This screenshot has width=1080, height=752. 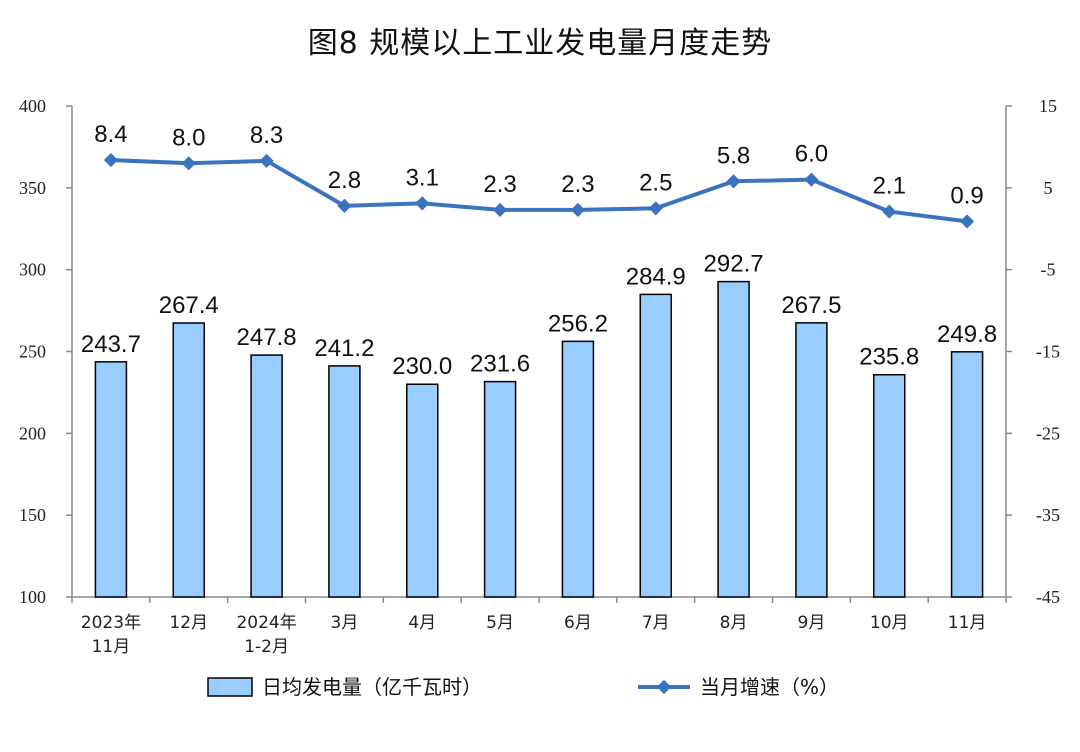 What do you see at coordinates (32, 106) in the screenshot?
I see `left-tick-label: 400` at bounding box center [32, 106].